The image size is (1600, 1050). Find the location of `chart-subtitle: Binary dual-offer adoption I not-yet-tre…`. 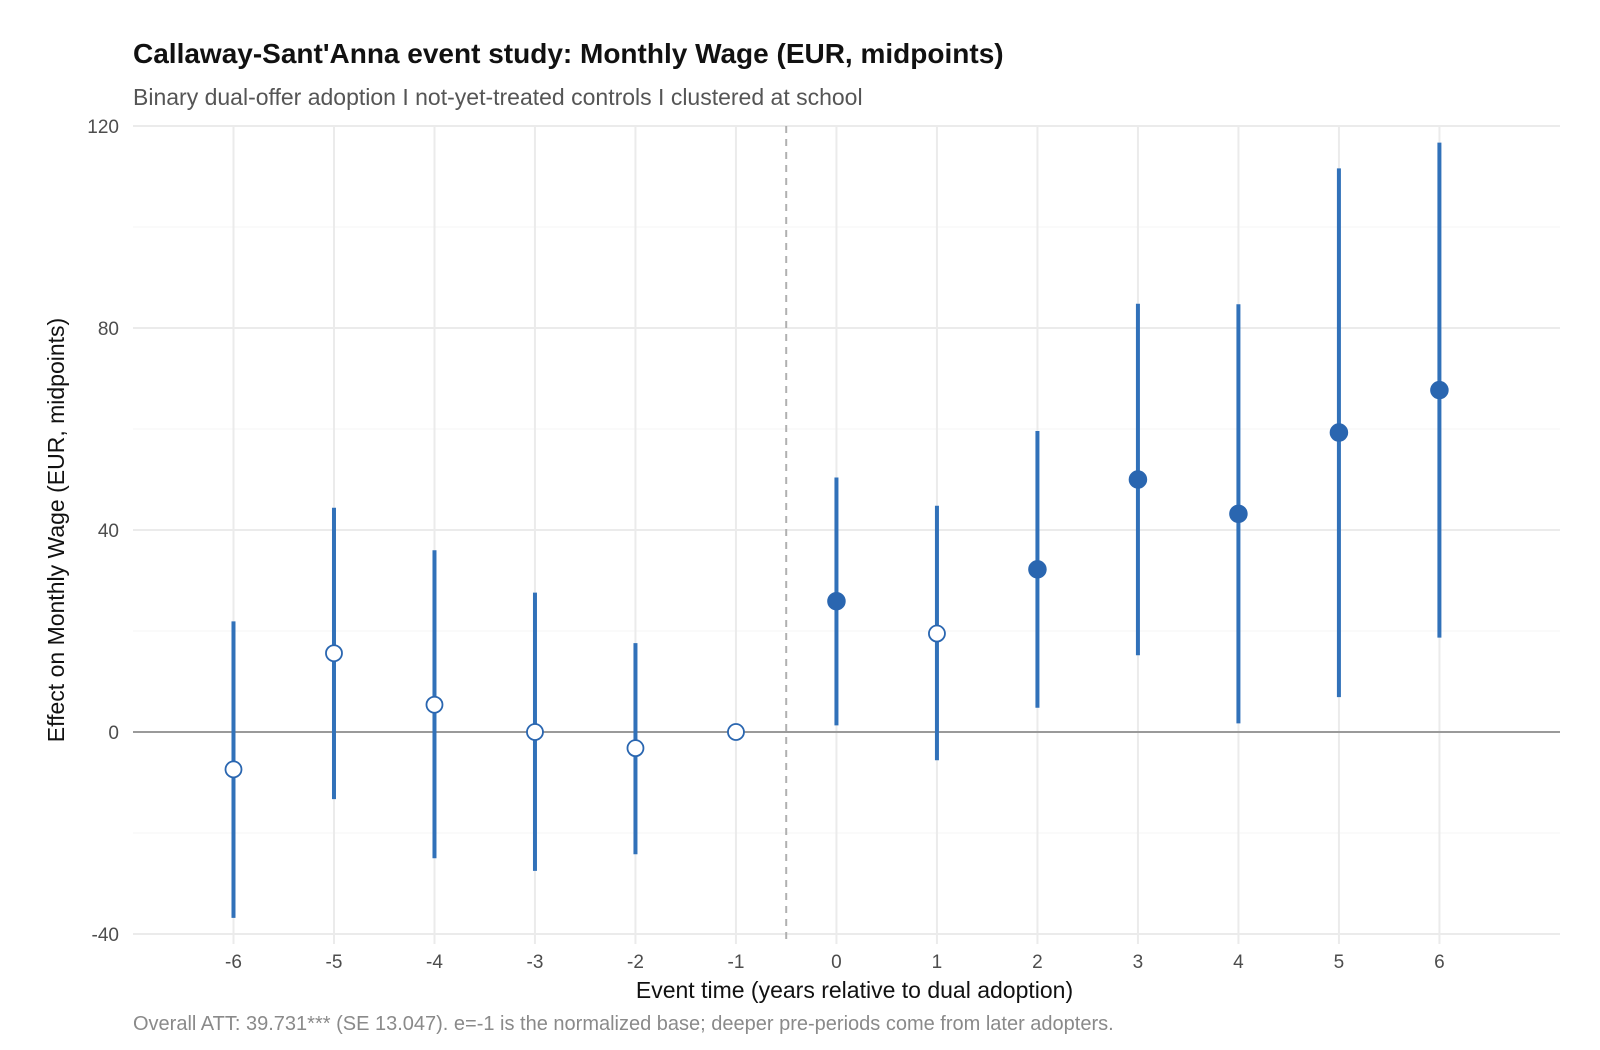

chart-subtitle: Binary dual-offer adoption I not-yet-tre… is located at coordinates (498, 97).